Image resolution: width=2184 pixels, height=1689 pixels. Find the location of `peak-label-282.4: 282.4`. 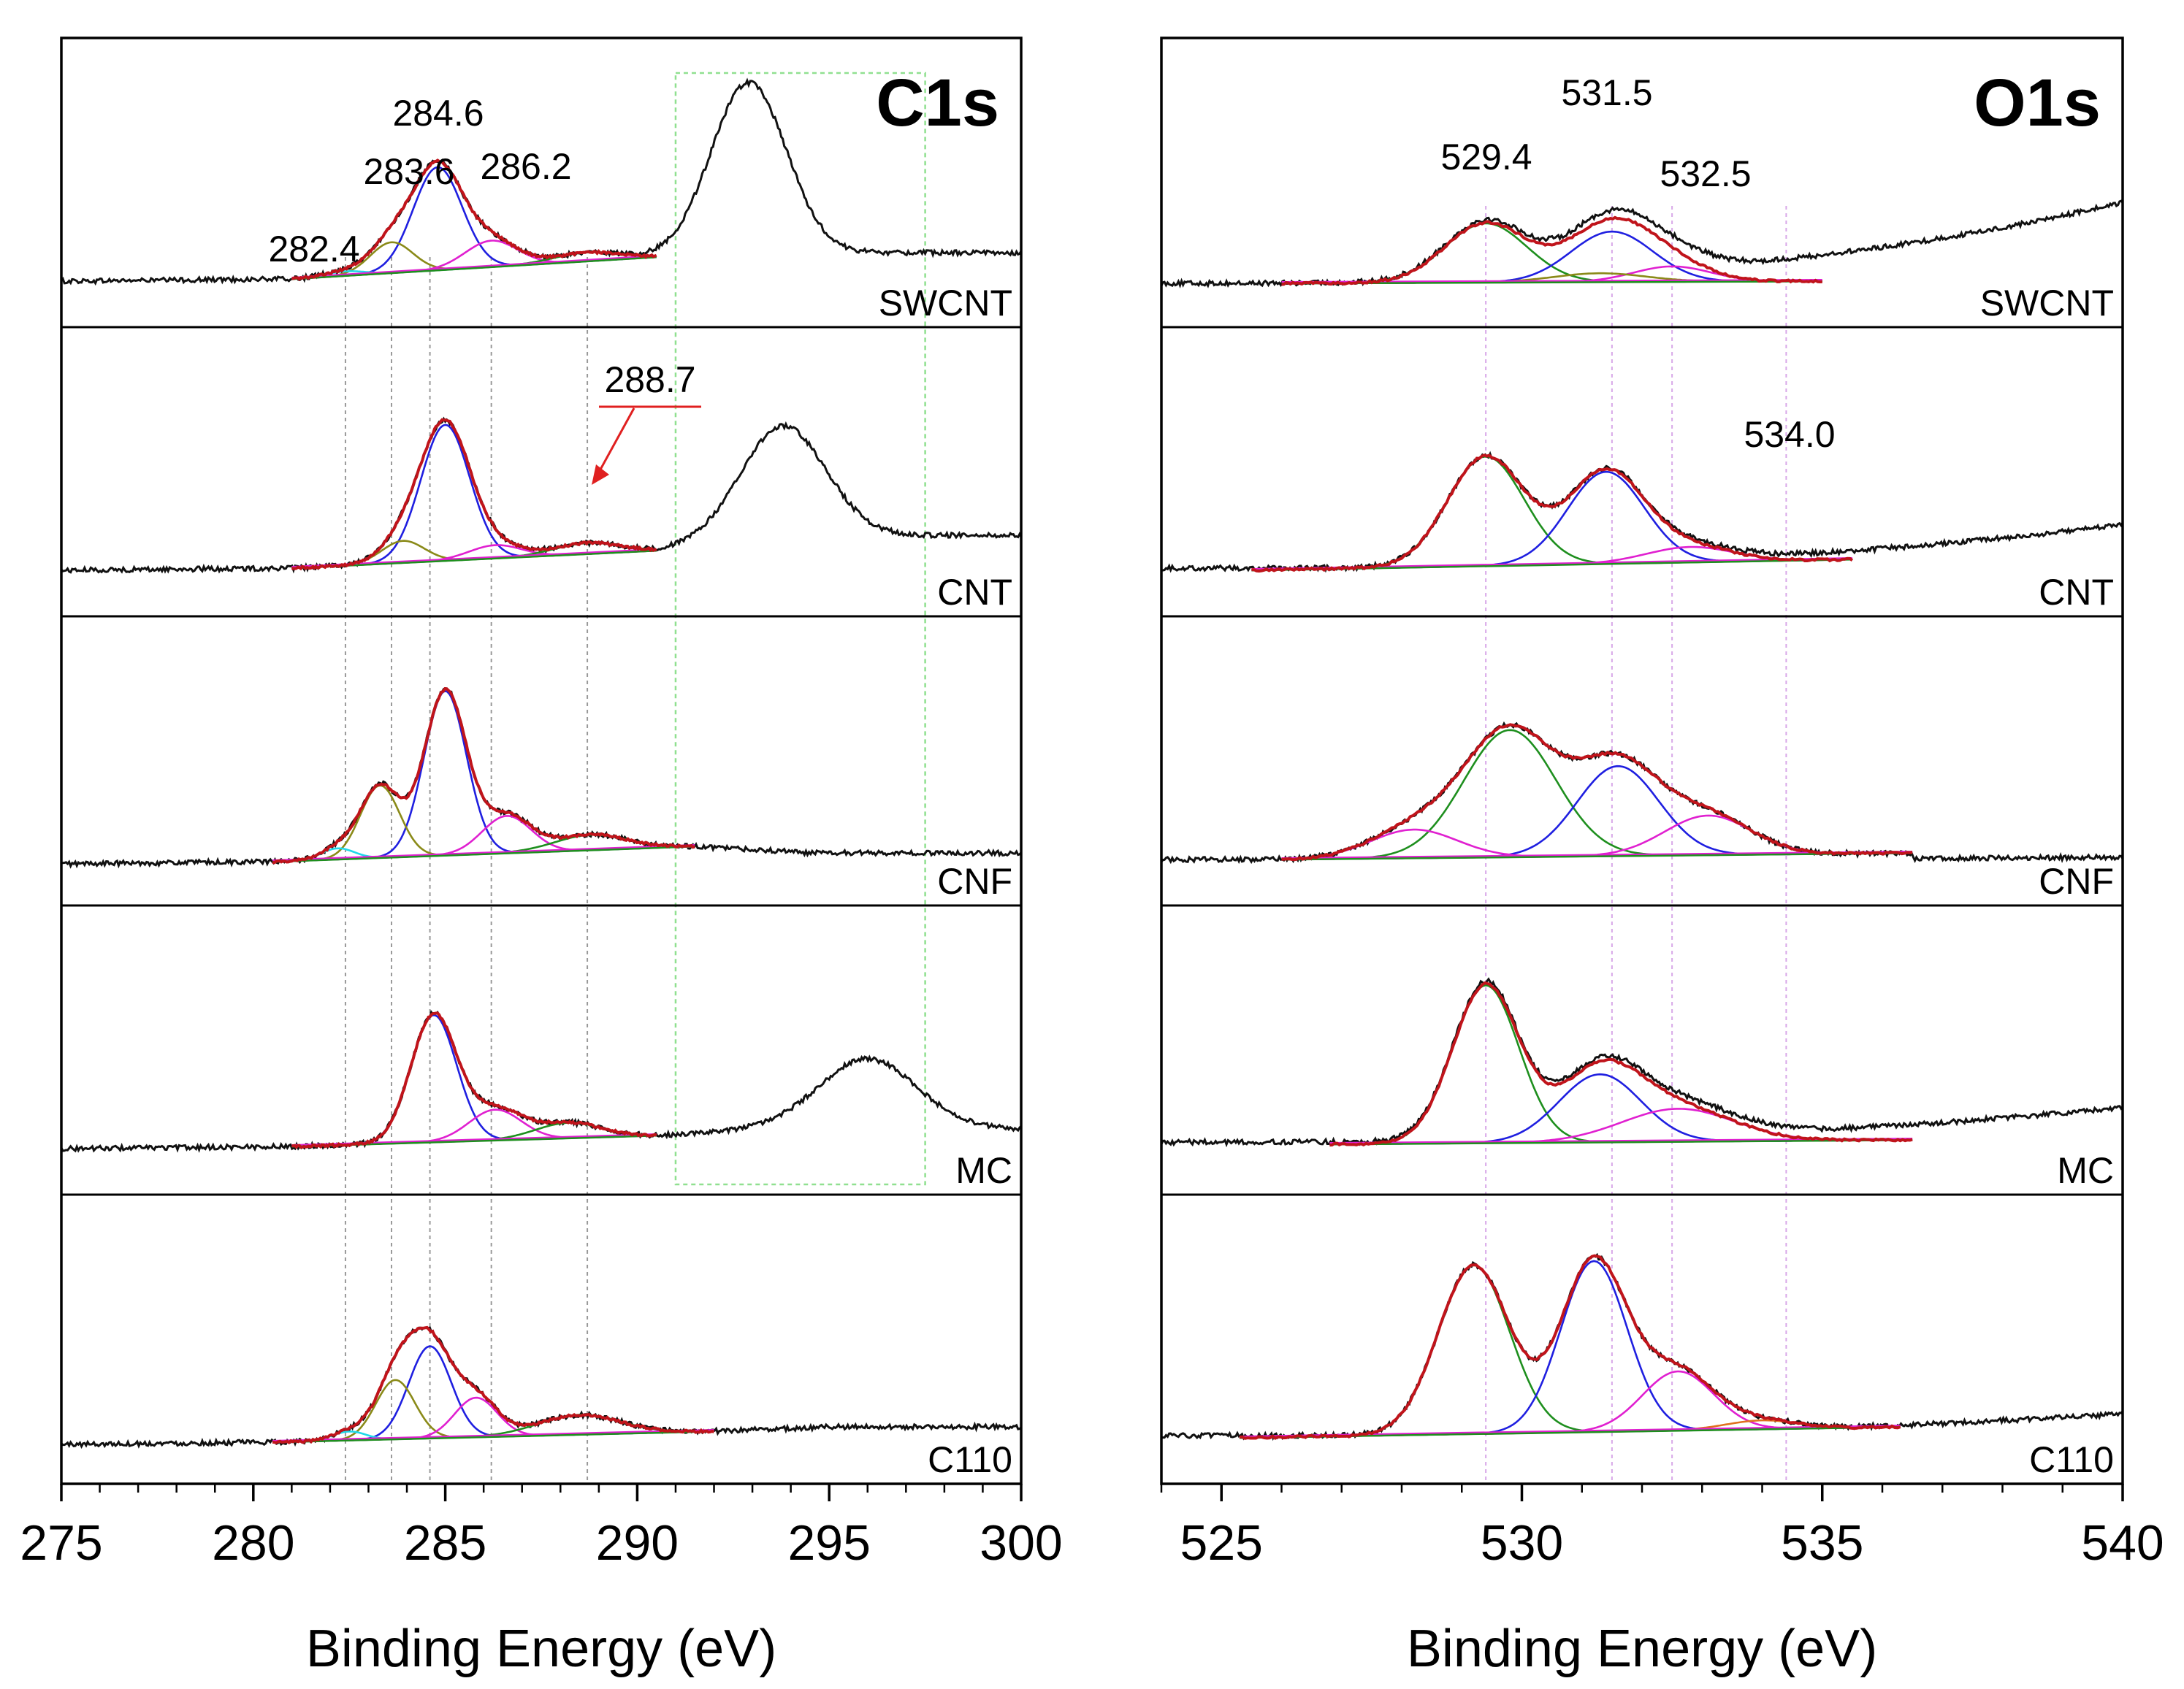

peak-label-282.4: 282.4 is located at coordinates (313, 249).